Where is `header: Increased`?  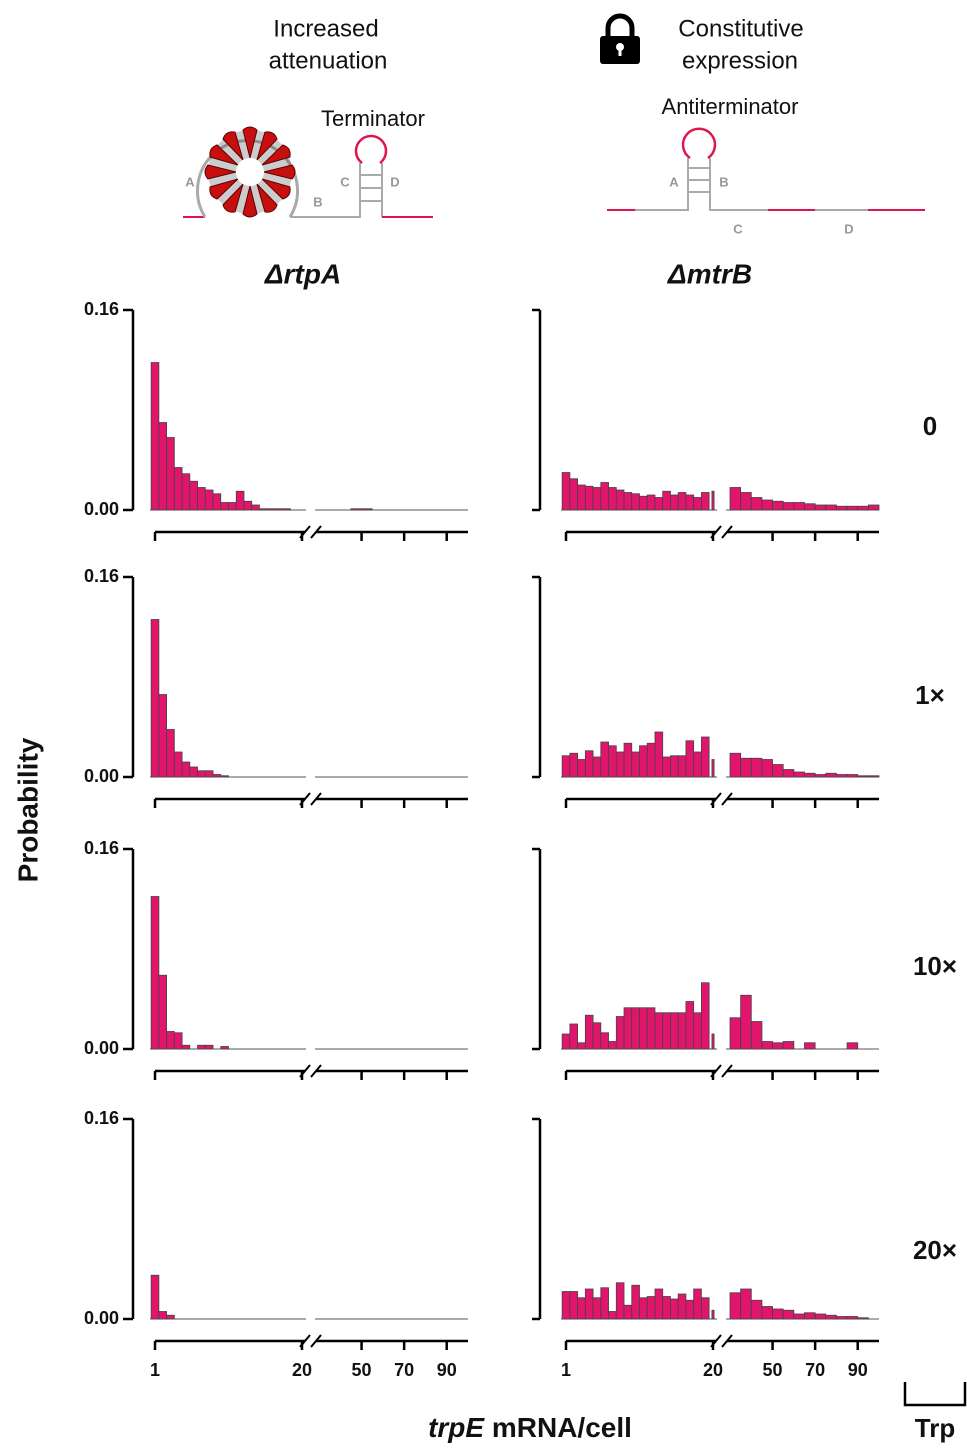
header: Increased is located at coordinates (325, 28).